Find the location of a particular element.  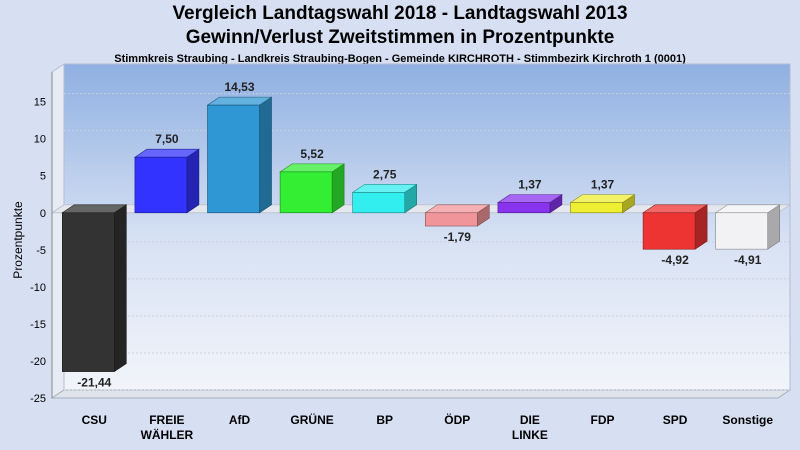

x-category-label: ÖDP is located at coordinates (457, 419).